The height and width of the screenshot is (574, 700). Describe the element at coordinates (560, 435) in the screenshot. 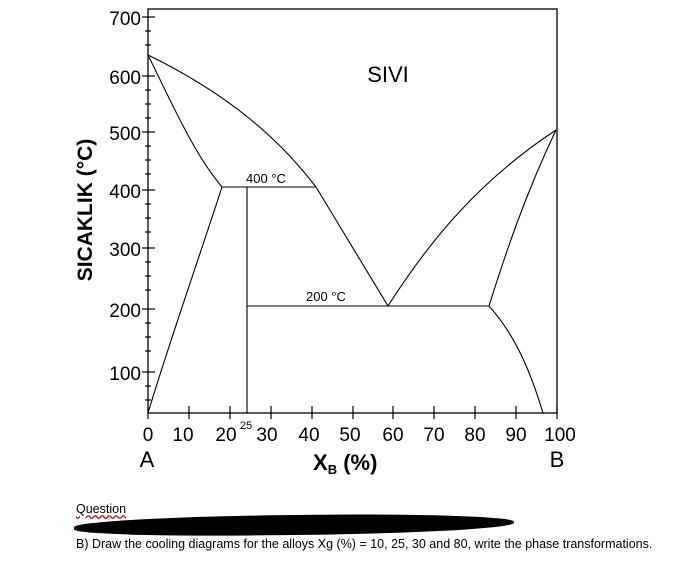

I see `x-tick-label: 100` at that location.